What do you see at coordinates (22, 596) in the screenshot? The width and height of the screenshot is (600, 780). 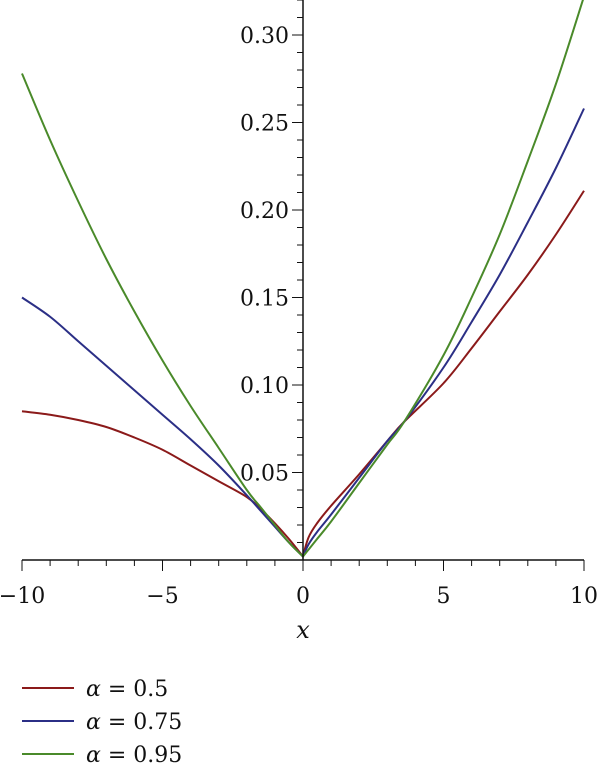 I see `x-tick-label: −10` at bounding box center [22, 596].